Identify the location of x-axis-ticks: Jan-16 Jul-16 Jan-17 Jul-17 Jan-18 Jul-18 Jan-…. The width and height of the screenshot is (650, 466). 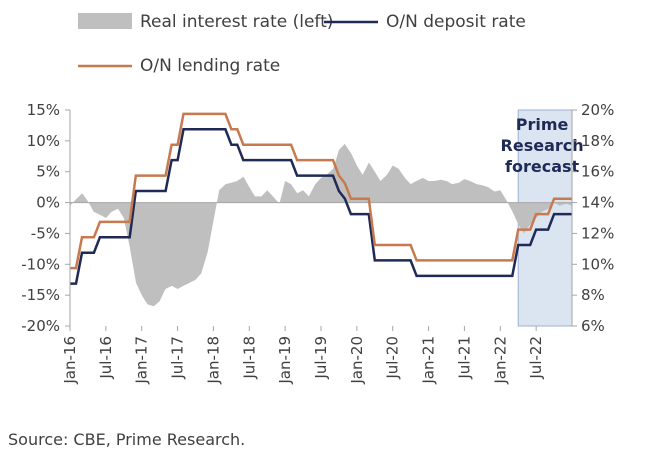
(303, 355).